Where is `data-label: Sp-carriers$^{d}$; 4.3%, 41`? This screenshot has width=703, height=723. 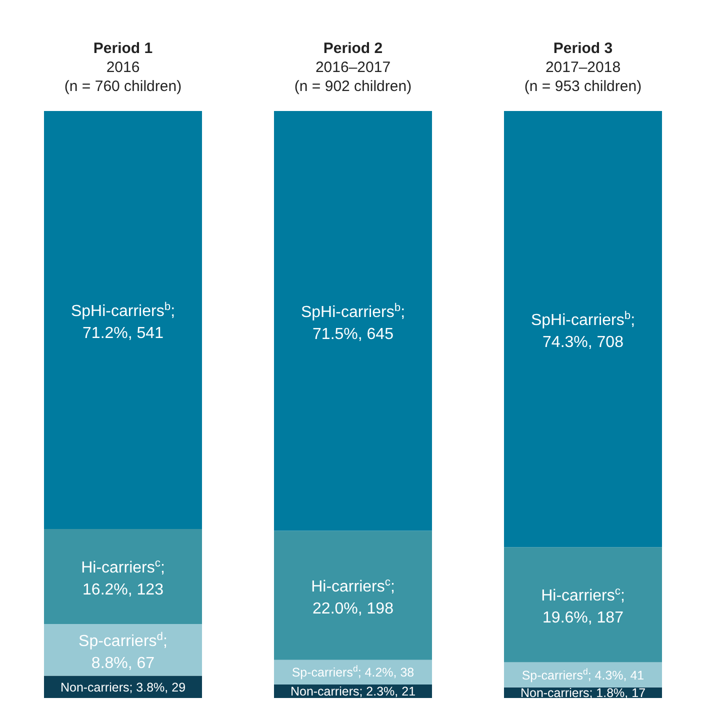
data-label: Sp-carriers$^{d}$; 4.3%, 41 is located at coordinates (583, 674).